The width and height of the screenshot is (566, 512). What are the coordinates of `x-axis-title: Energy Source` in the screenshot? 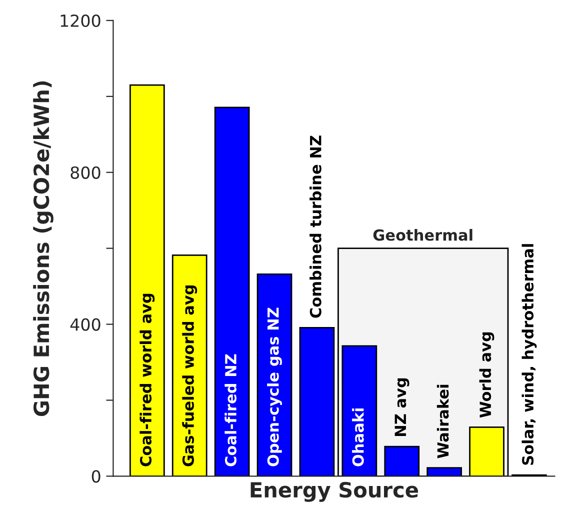 It's located at (334, 492).